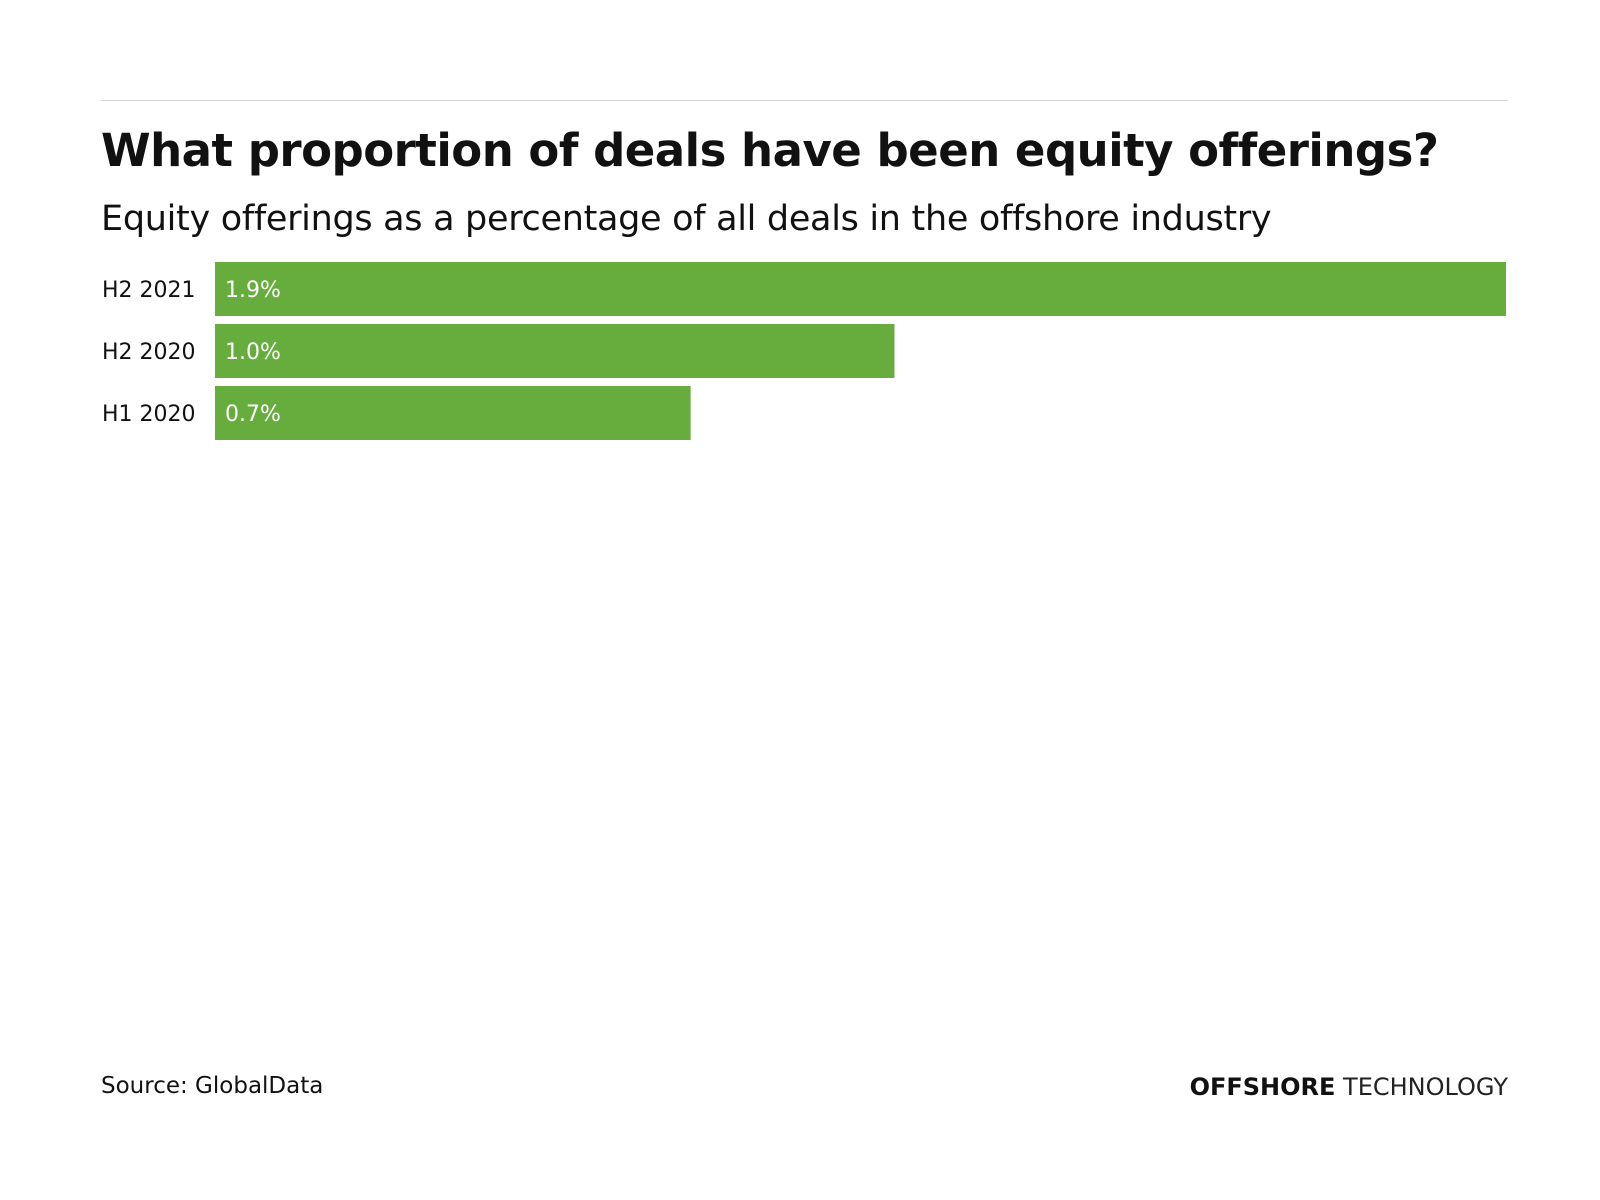 This screenshot has width=1600, height=1200. What do you see at coordinates (149, 352) in the screenshot?
I see `category-label: H2 2020` at bounding box center [149, 352].